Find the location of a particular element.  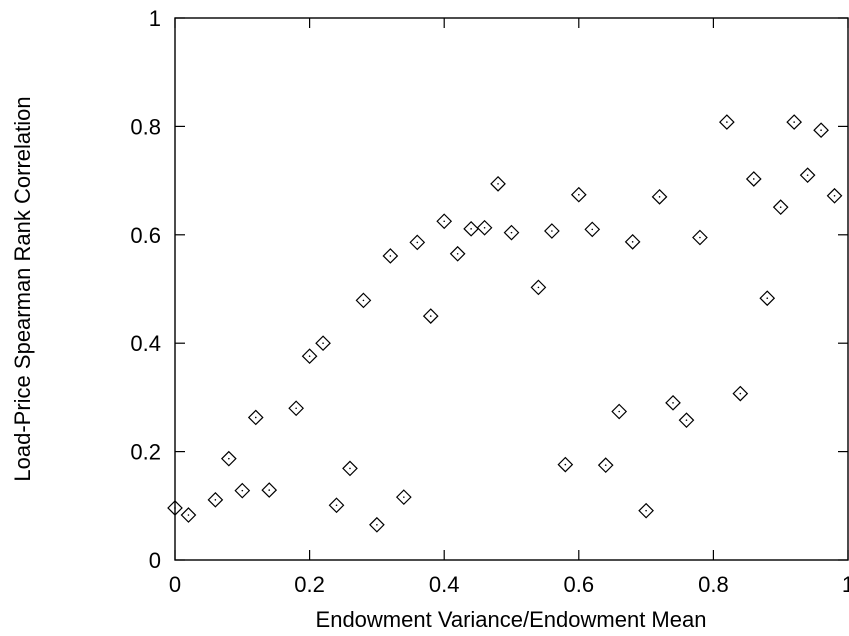

y-tick-label: 1 is located at coordinates (155, 18).